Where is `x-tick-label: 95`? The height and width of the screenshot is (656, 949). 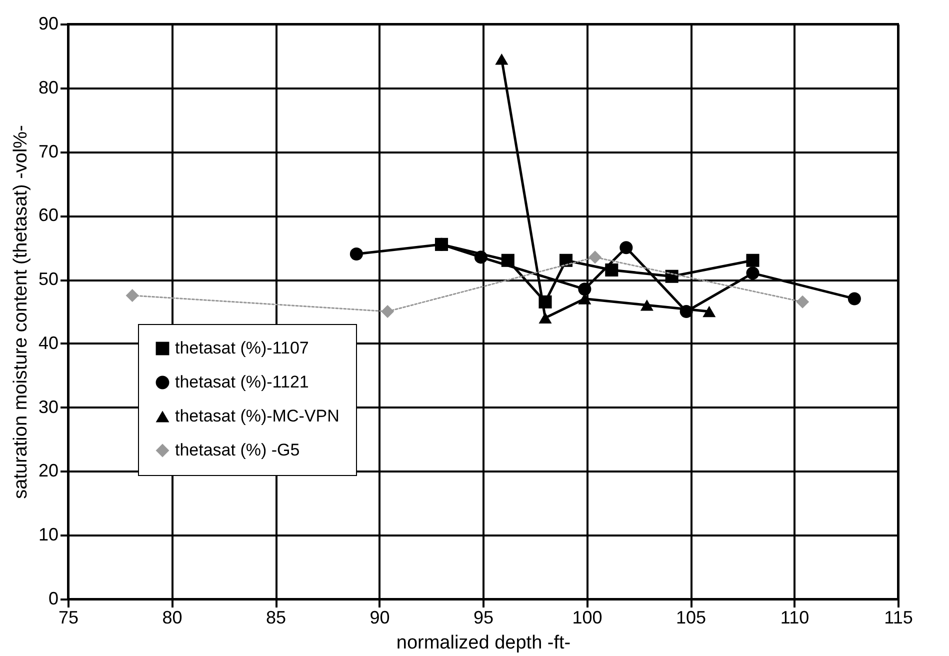 x-tick-label: 95 is located at coordinates (483, 618).